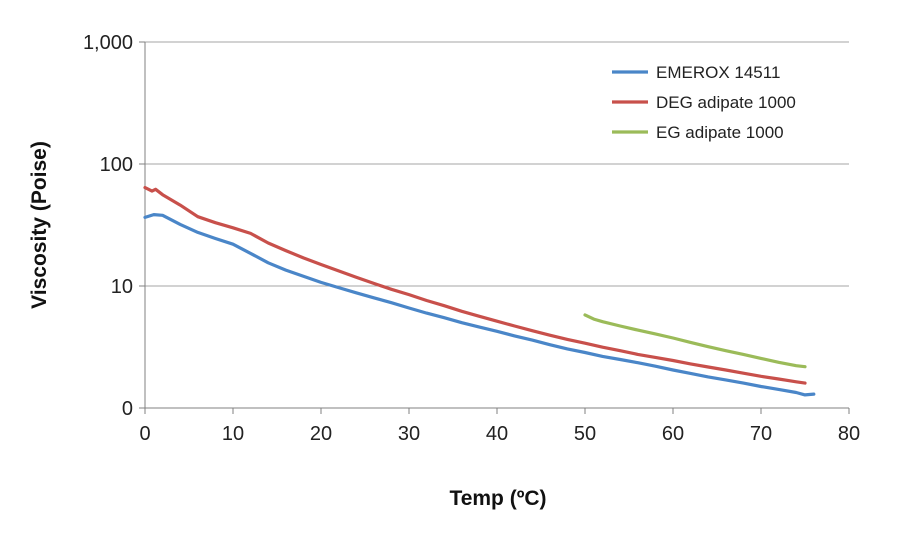  Describe the element at coordinates (233, 434) in the screenshot. I see `x-tick-label: 10` at that location.